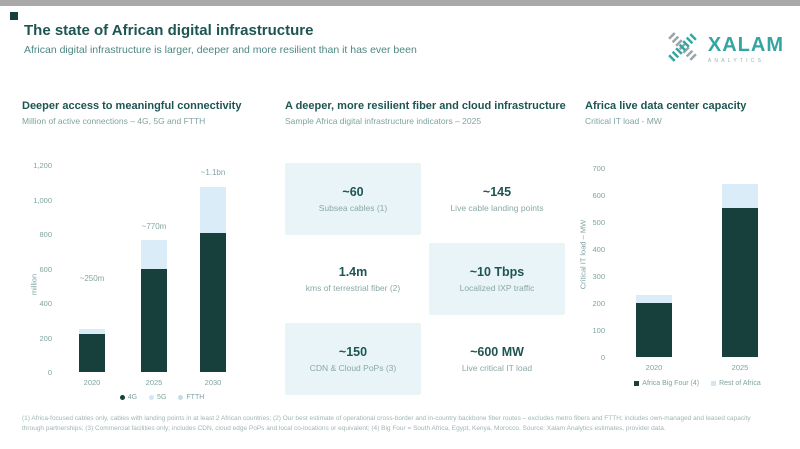 This screenshot has width=800, height=449. What do you see at coordinates (154, 226) in the screenshot?
I see `bar-total-label-2025: ~770m` at bounding box center [154, 226].